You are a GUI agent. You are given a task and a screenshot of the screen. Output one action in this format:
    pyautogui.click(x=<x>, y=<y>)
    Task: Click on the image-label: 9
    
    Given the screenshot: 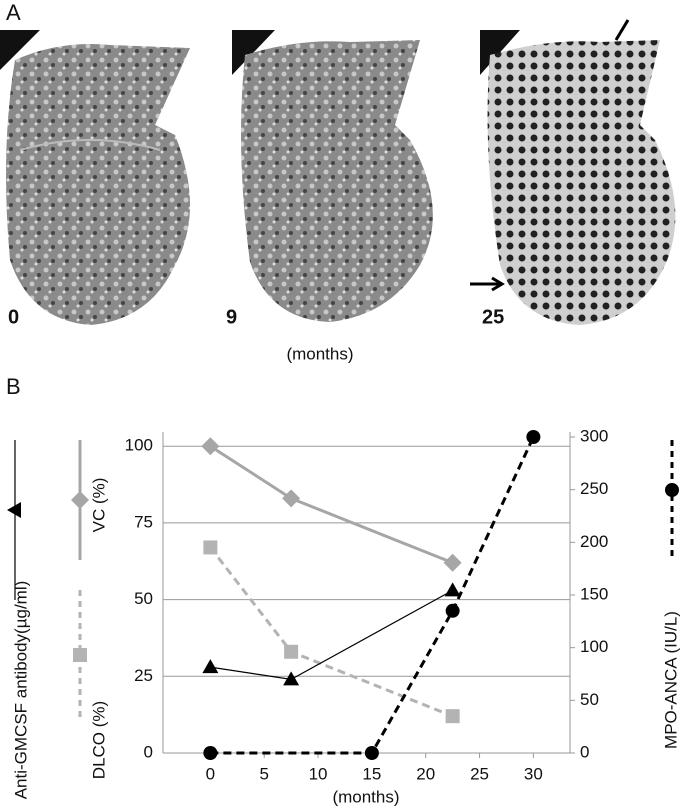 What is the action you would take?
    pyautogui.click(x=231, y=317)
    